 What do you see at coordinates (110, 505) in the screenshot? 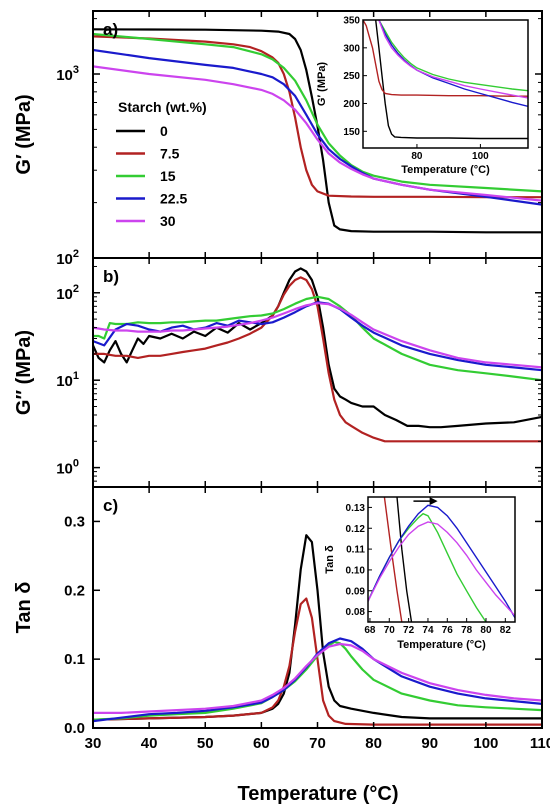
I see `panel-label: c)` at bounding box center [110, 505].